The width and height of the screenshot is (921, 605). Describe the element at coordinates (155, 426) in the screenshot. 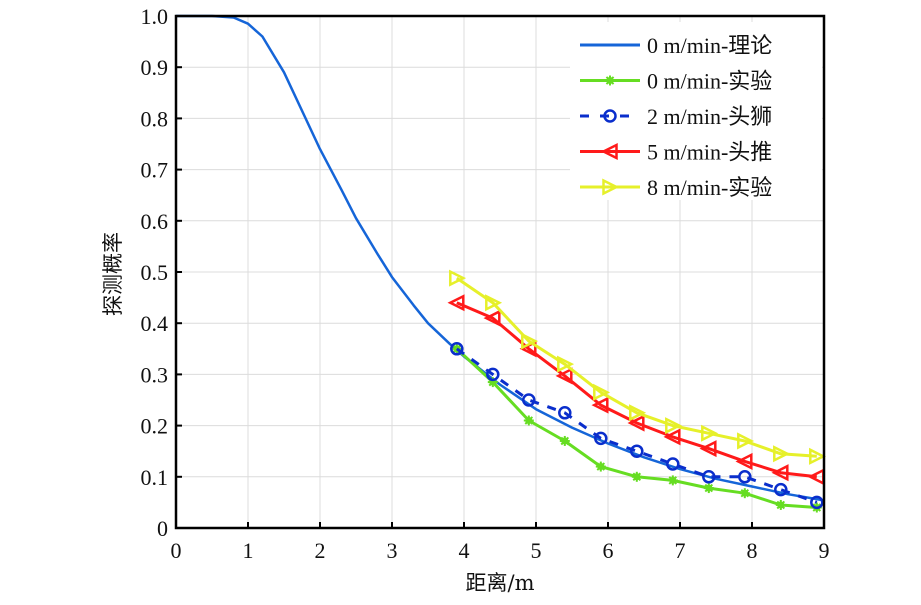

I see `y-tick-label: 0.2` at that location.